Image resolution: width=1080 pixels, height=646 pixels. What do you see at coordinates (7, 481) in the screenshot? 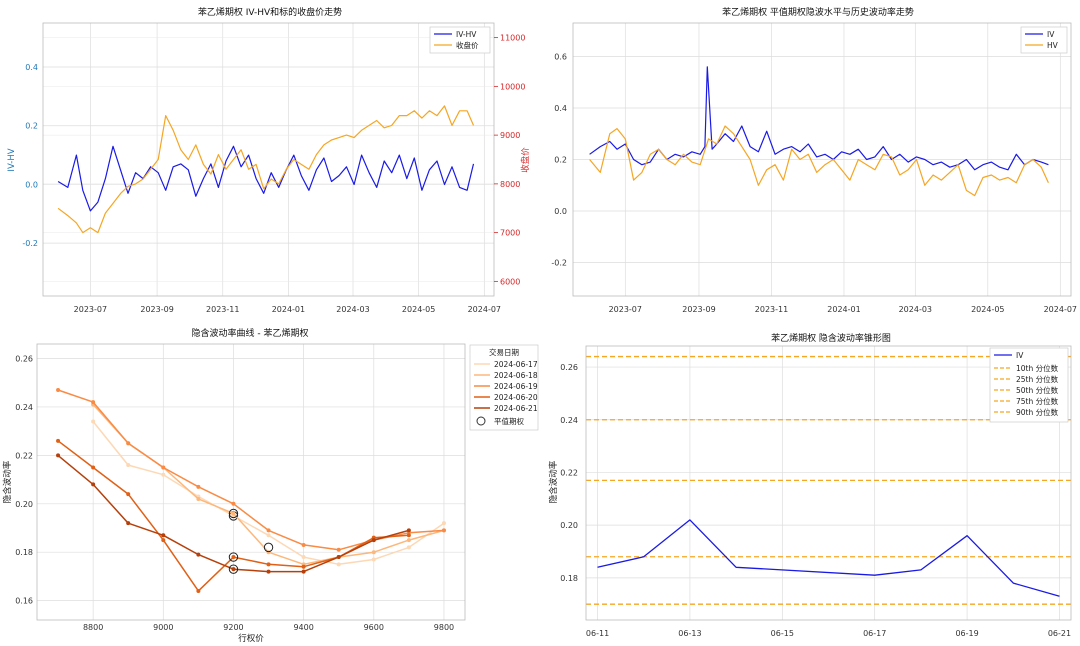
I see `chart3-ylabel: 隐含波动率` at bounding box center [7, 481].